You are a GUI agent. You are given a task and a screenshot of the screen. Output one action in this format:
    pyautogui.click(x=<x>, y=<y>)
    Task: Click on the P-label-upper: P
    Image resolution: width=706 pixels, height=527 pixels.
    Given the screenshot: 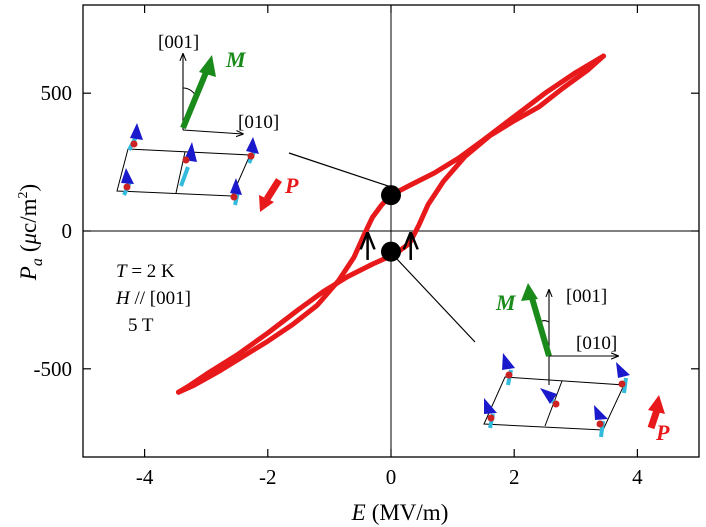 What is the action you would take?
    pyautogui.click(x=291, y=185)
    